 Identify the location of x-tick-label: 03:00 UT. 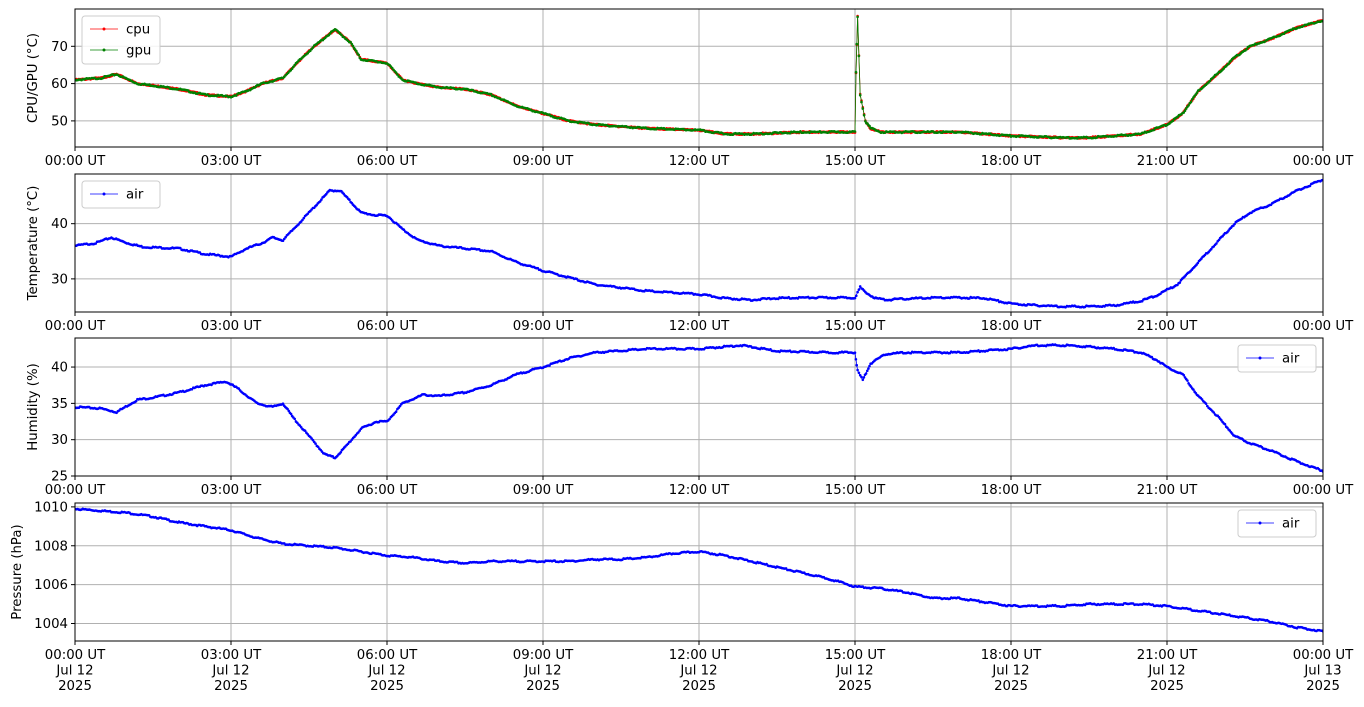
(231, 326).